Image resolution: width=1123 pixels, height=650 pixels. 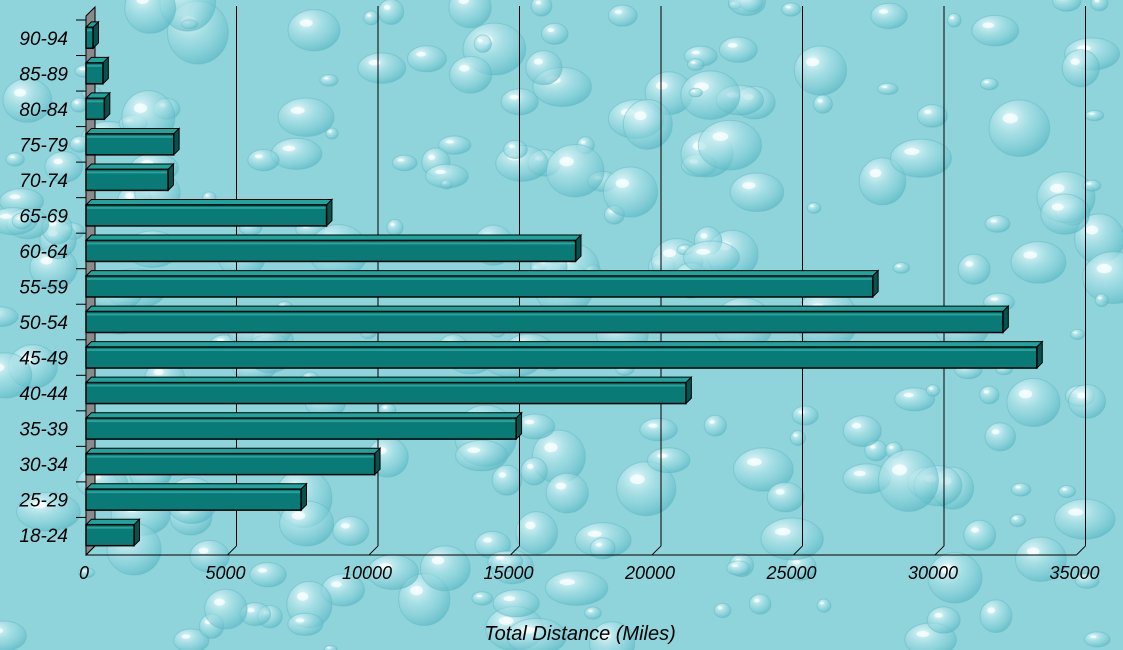 I want to click on x-tick-label: 30000, so click(x=933, y=573).